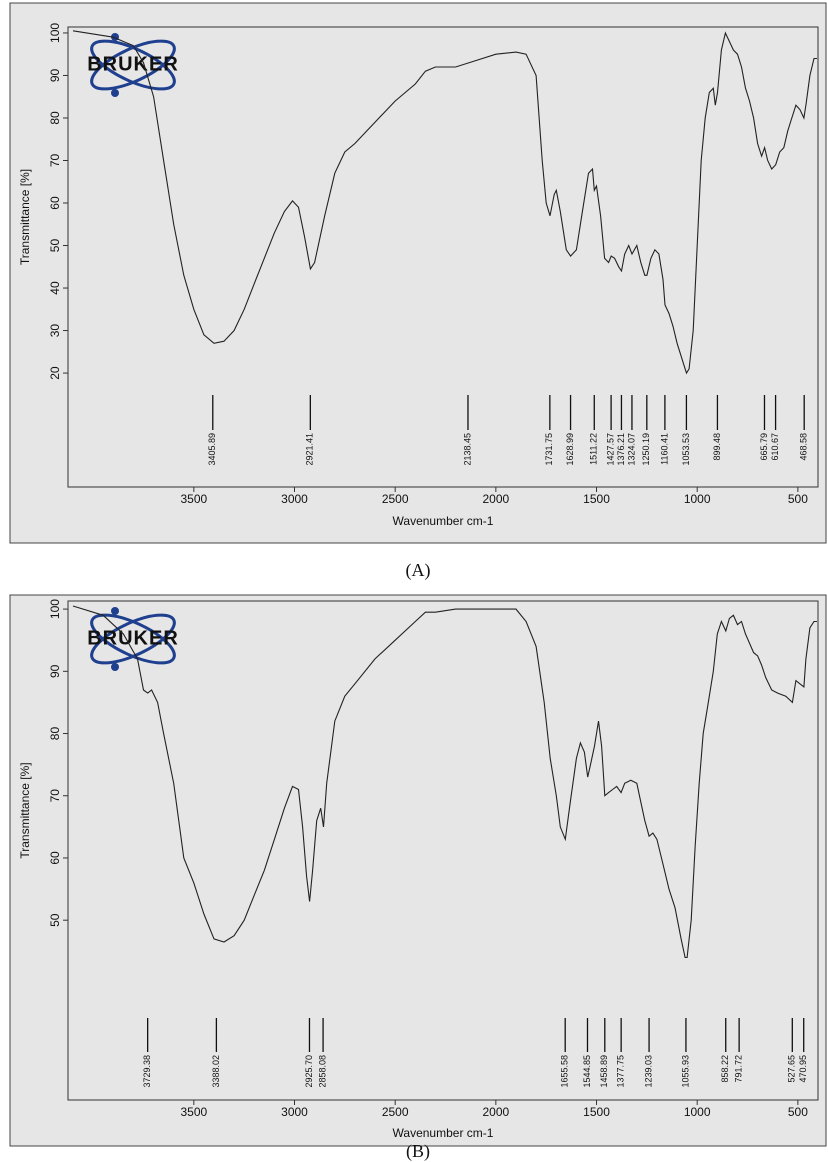  I want to click on peak-label: 468.58, so click(804, 447).